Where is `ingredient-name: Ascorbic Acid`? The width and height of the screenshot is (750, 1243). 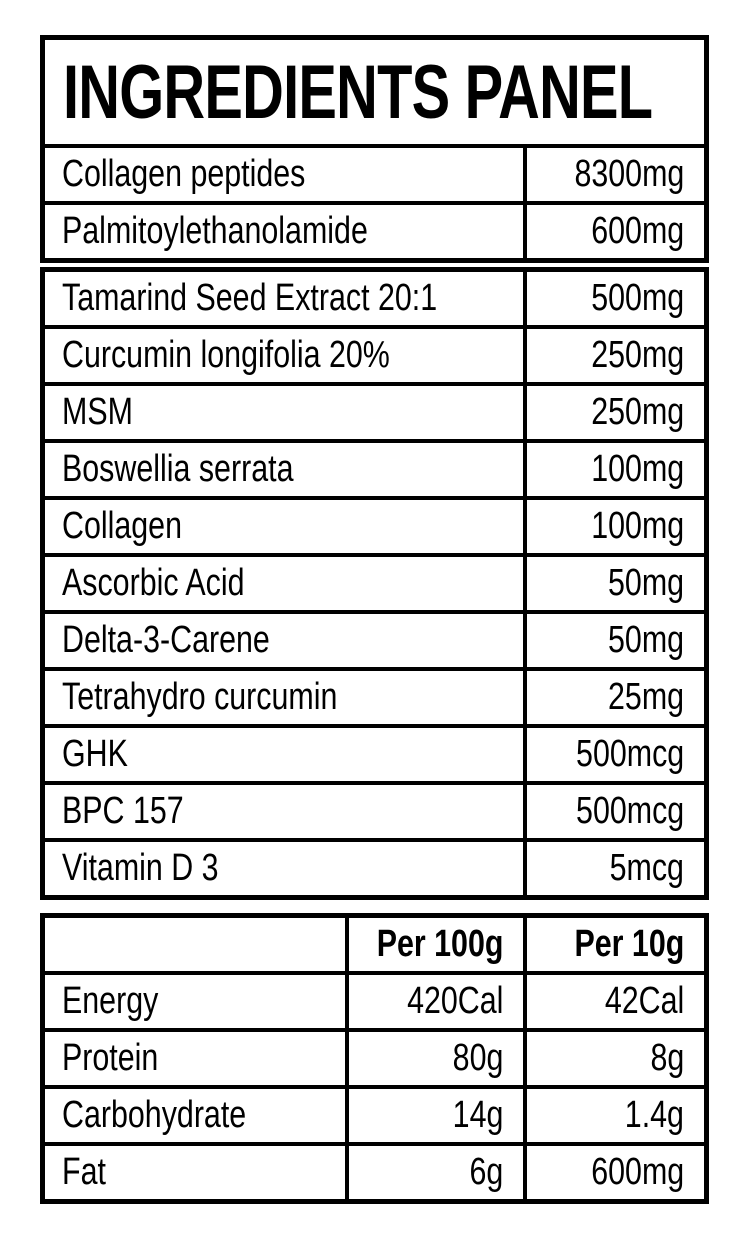 ingredient-name: Ascorbic Acid is located at coordinates (153, 583).